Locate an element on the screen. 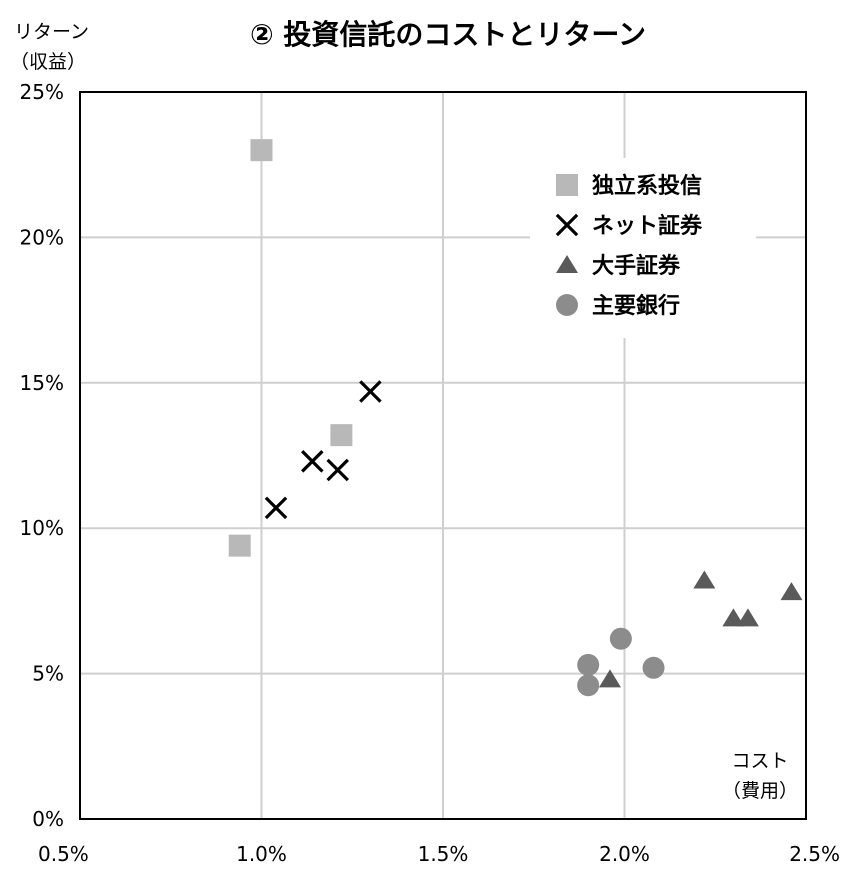  legend-marker-square is located at coordinates (567, 185).